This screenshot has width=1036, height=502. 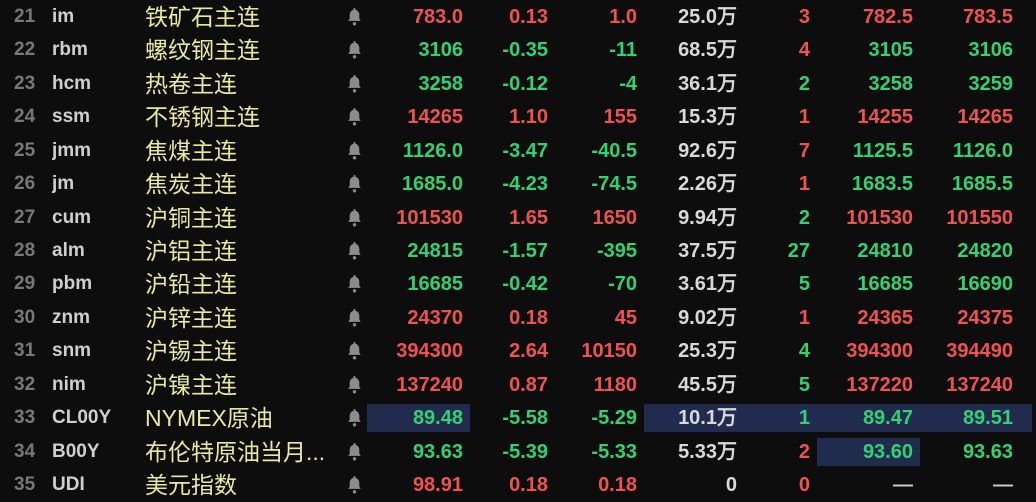 What do you see at coordinates (25, 284) in the screenshot?
I see `row-index: 29` at bounding box center [25, 284].